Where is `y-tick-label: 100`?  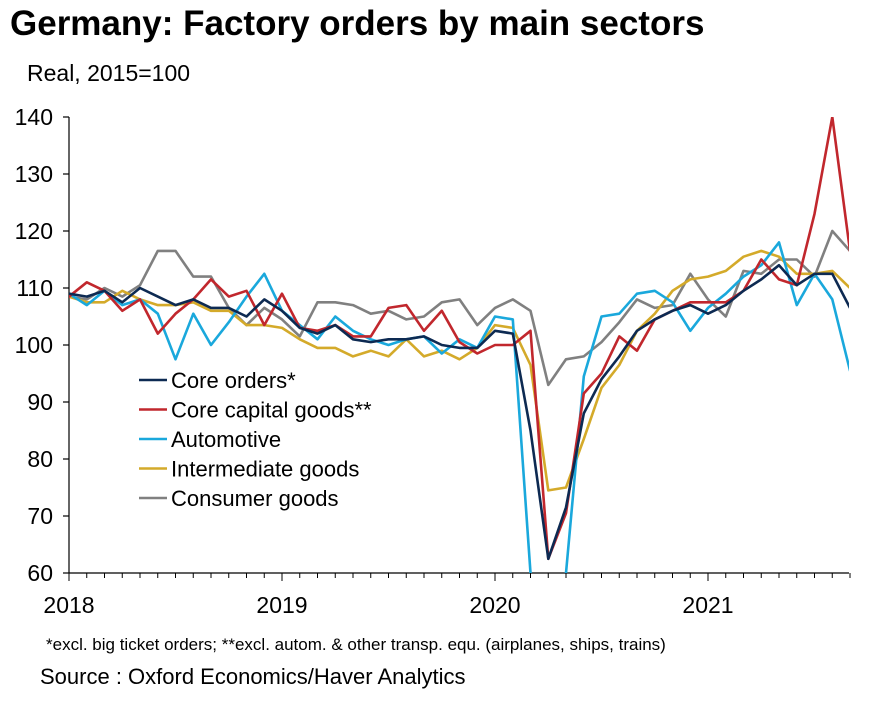
y-tick-label: 100 is located at coordinates (34, 345).